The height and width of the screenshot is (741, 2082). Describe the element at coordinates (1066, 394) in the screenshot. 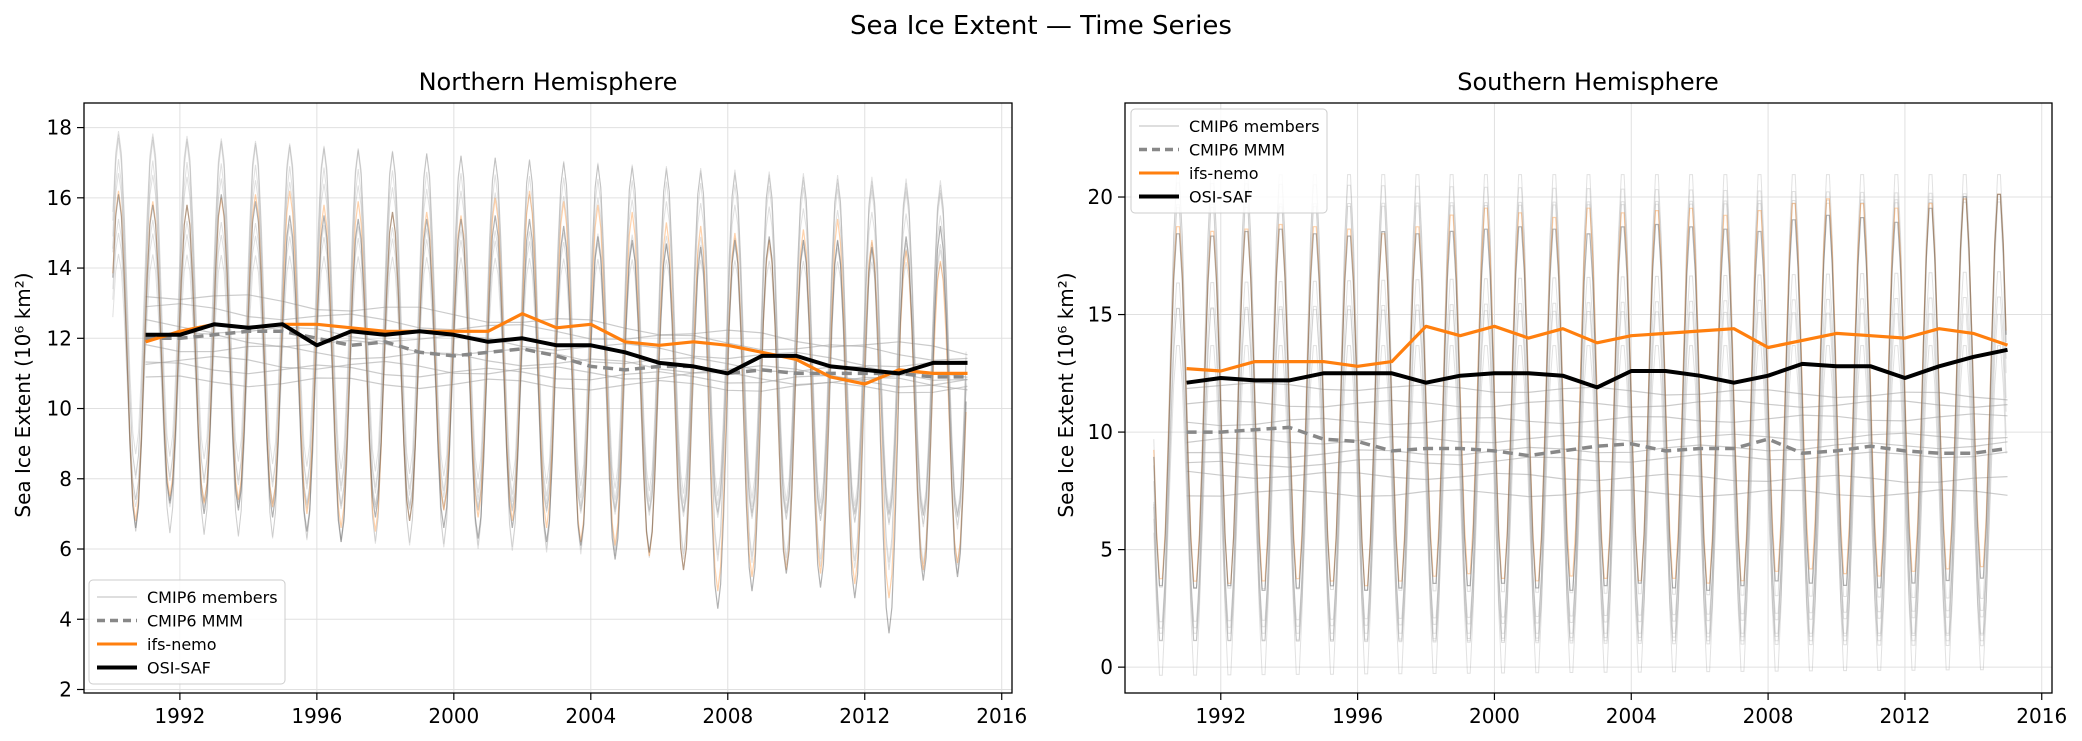

I see `y-axis-label-southern: Sea Ice Extent (10⁶ km²)` at that location.